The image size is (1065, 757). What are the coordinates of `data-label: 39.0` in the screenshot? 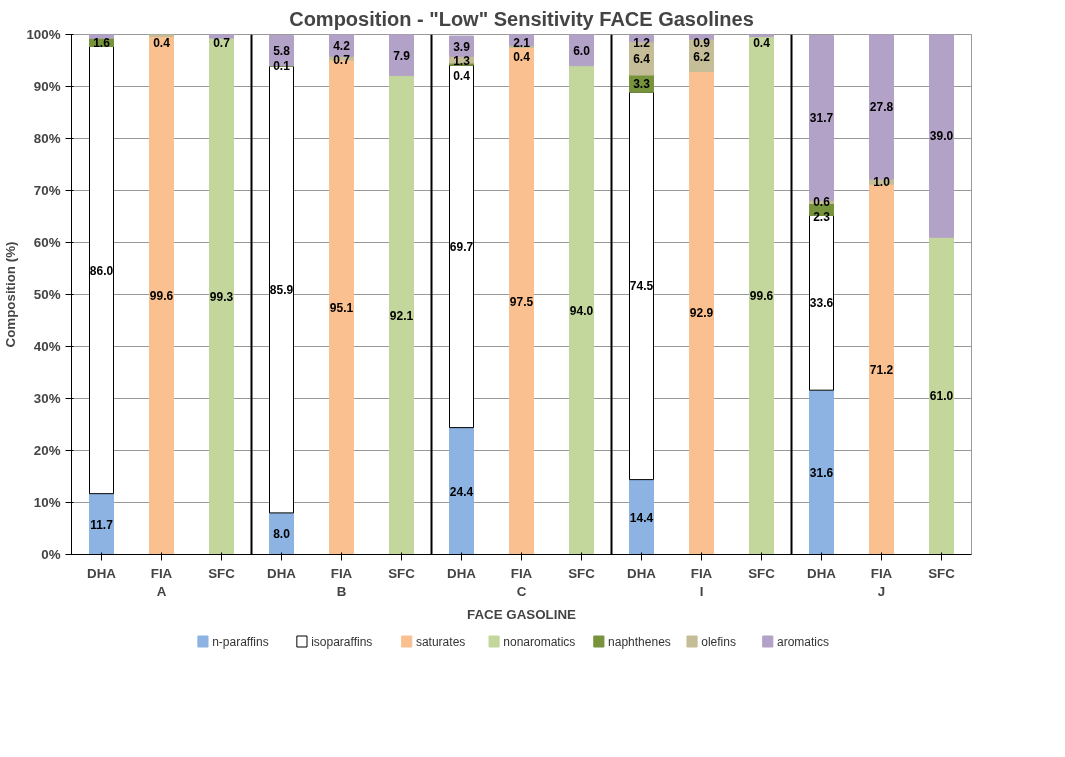 It's located at (941, 136).